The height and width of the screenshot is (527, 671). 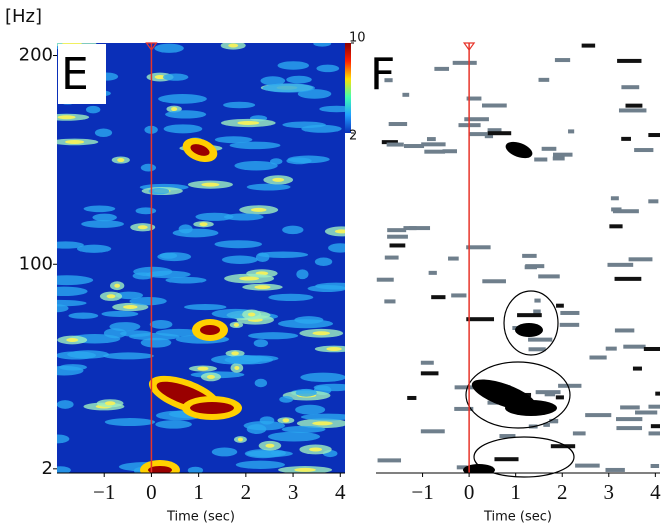 I want to click on x-axis-label: Time (sec), so click(x=517, y=517).